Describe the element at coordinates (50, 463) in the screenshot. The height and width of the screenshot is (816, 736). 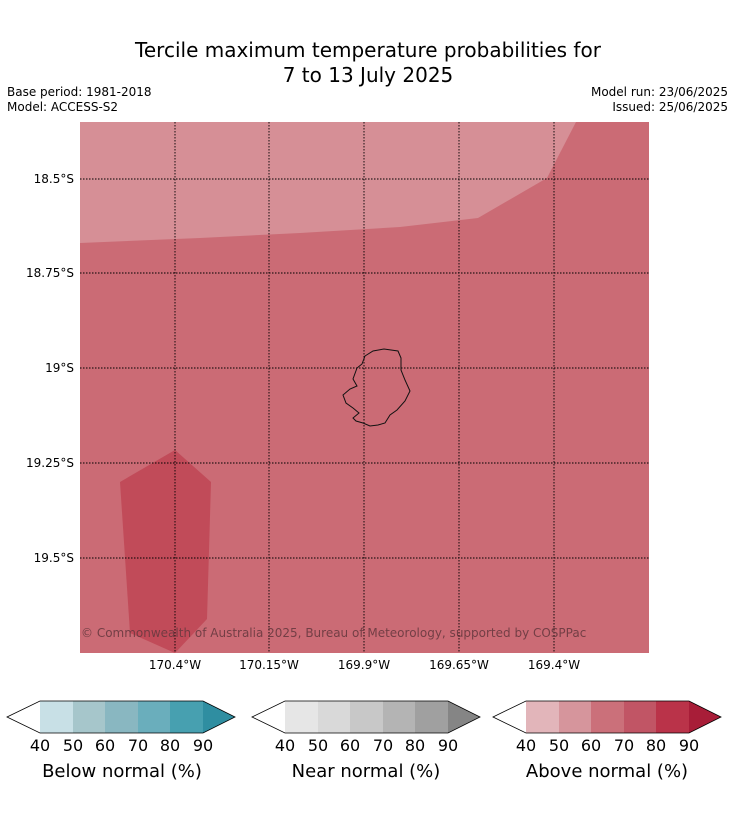
I see `lat-label: 19.25°S` at that location.